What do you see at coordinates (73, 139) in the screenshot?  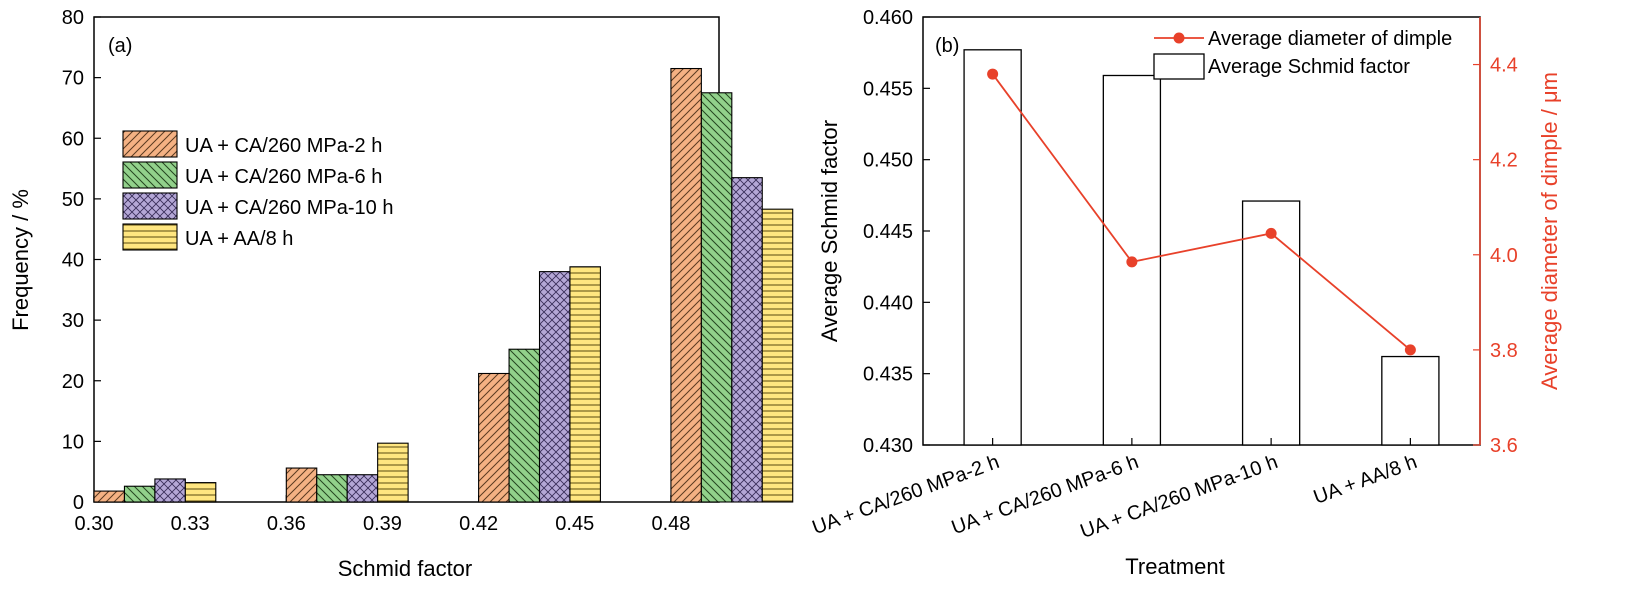 I see `panel-a-ytick-label: 60` at bounding box center [73, 139].